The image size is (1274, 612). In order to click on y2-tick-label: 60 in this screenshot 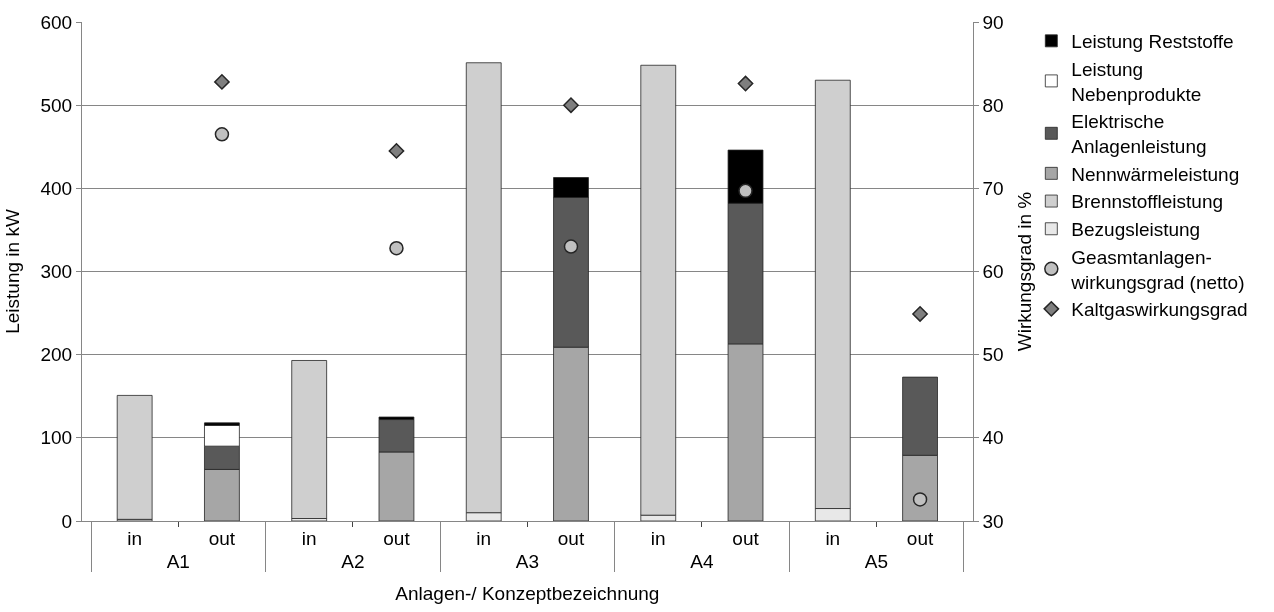, I will do `click(993, 272)`.